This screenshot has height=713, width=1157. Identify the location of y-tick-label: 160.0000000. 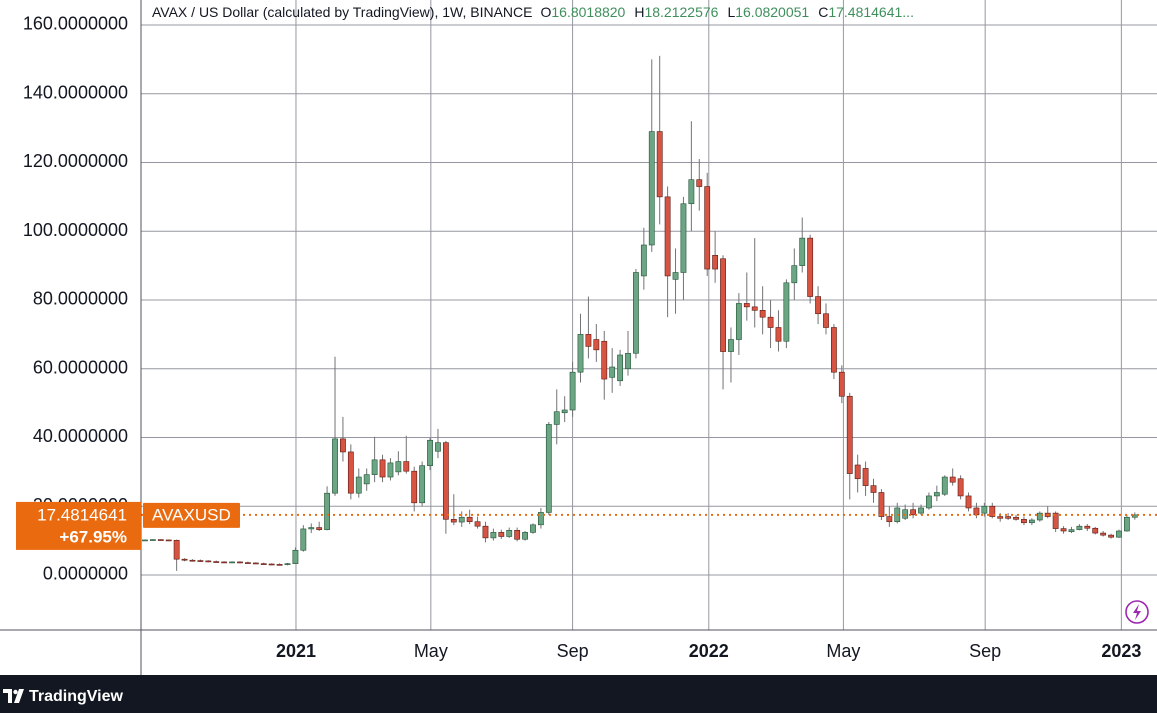
(75, 24).